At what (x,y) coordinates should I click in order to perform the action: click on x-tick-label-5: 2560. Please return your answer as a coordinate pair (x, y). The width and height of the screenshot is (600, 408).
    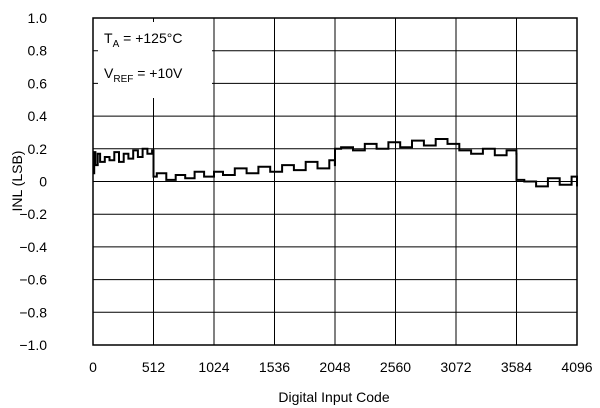
    Looking at the image, I should click on (395, 367).